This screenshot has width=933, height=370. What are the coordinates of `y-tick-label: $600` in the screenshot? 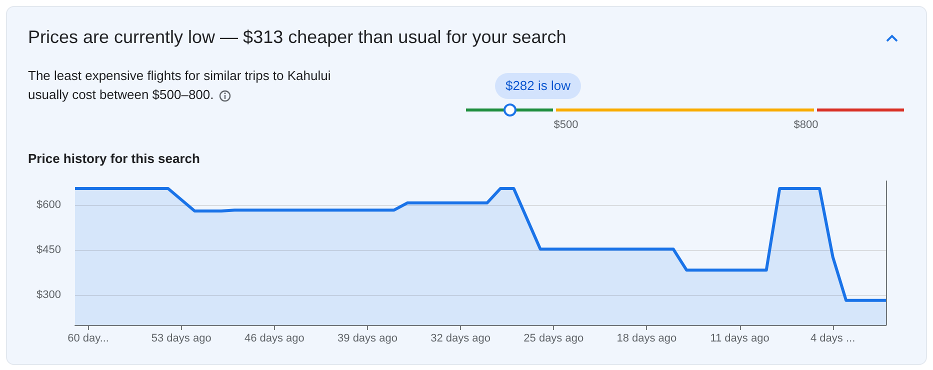 It's located at (48, 205).